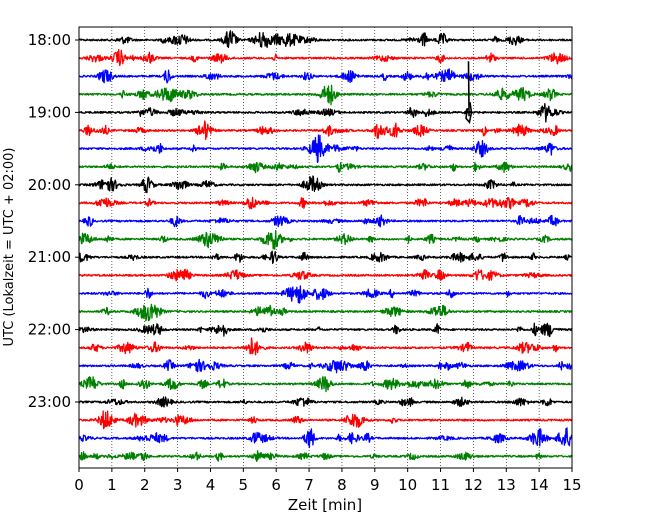 This screenshot has width=650, height=520. What do you see at coordinates (328, 481) in the screenshot?
I see `x-axis-ticks: 0 1 2 3 4 5 6 7 8 9 10 11 12 13 14 15` at bounding box center [328, 481].